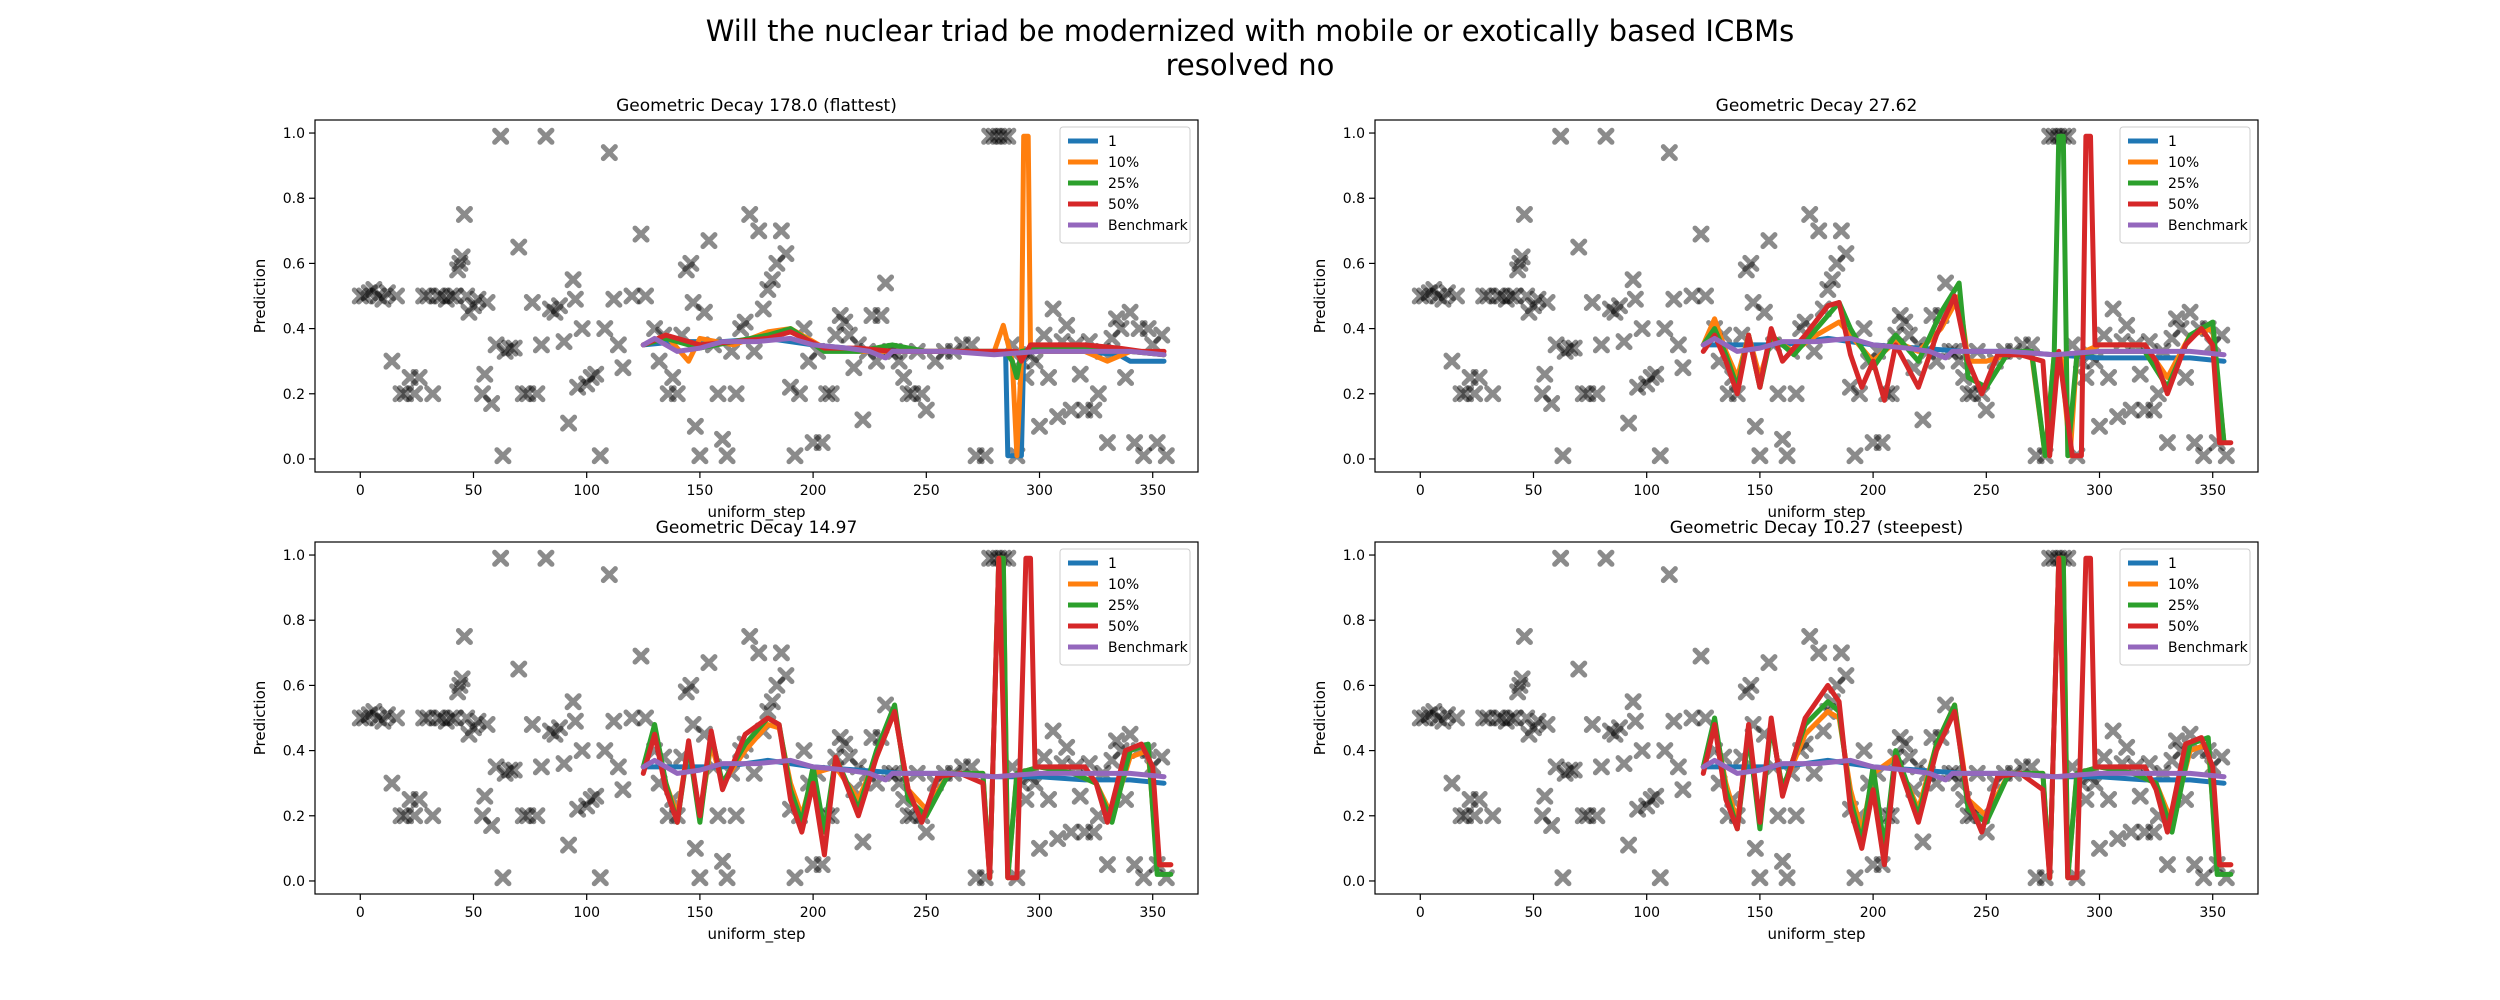 This screenshot has width=2500, height=1000. What do you see at coordinates (1967, 296) in the screenshot?
I see `series-lines` at bounding box center [1967, 296].